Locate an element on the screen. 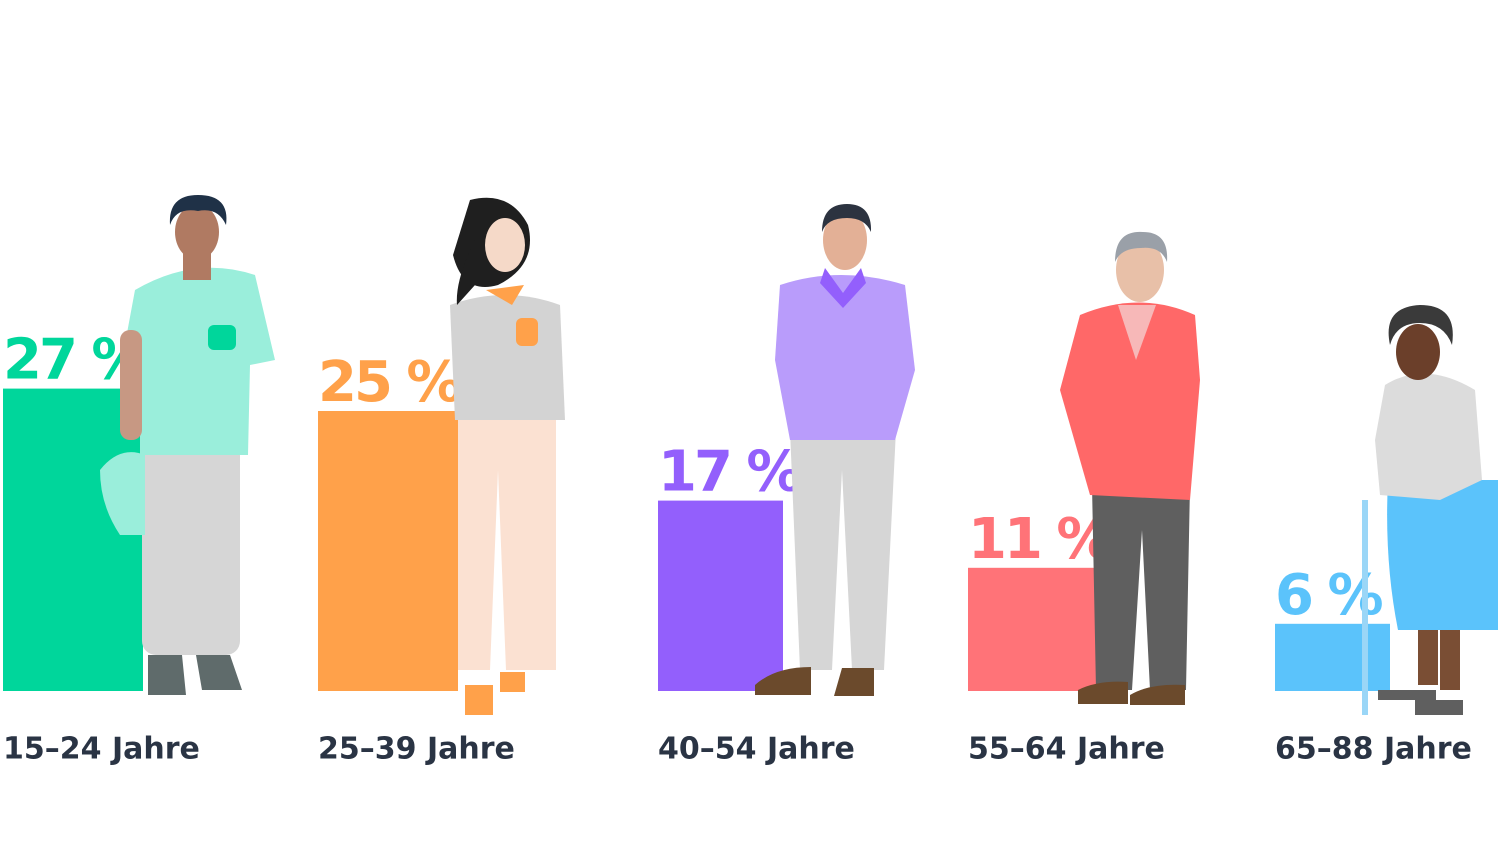 The width and height of the screenshot is (1500, 844). category-label: 40–54 Jahre is located at coordinates (756, 749).